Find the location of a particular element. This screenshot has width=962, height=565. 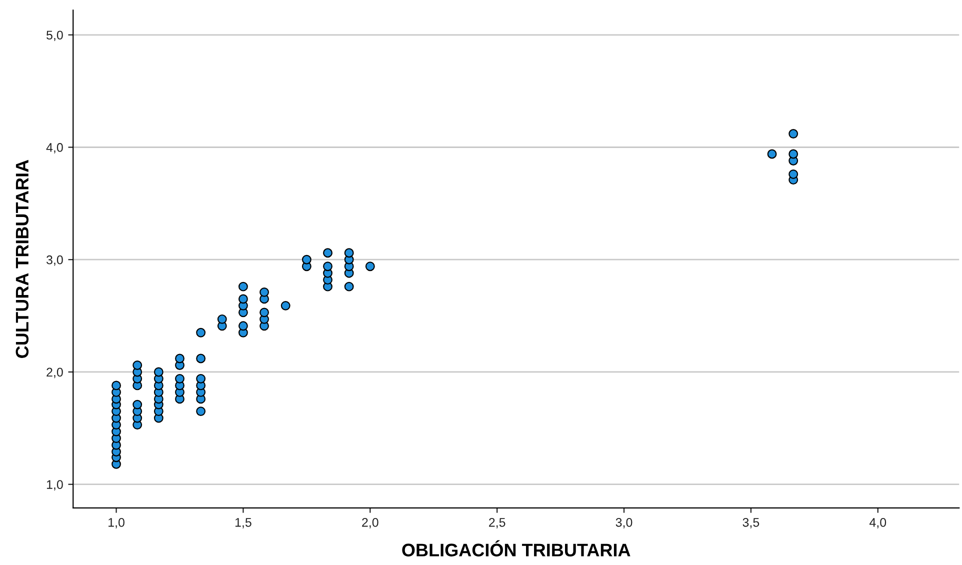

x-tick-label: 3,5 is located at coordinates (751, 523).